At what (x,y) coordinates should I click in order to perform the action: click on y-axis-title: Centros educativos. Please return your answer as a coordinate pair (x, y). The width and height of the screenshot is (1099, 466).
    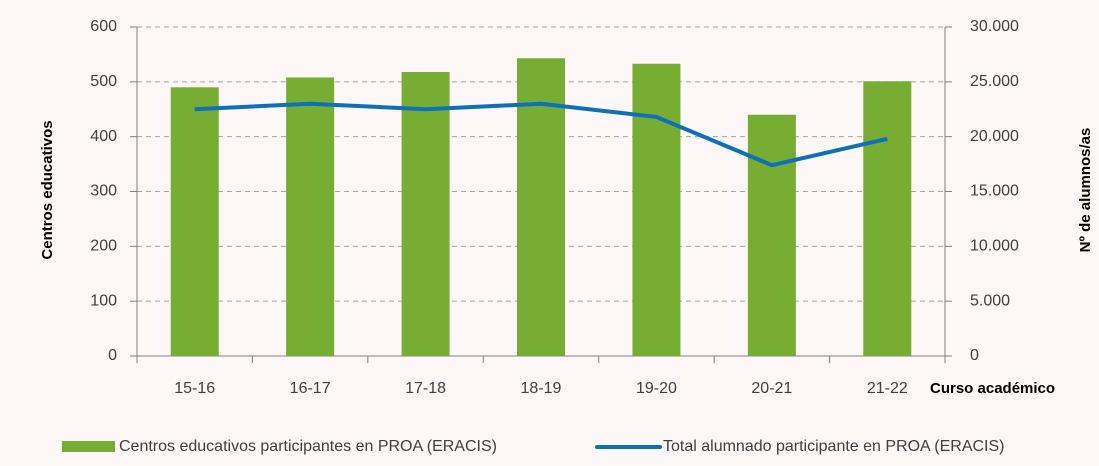
    Looking at the image, I should click on (47, 189).